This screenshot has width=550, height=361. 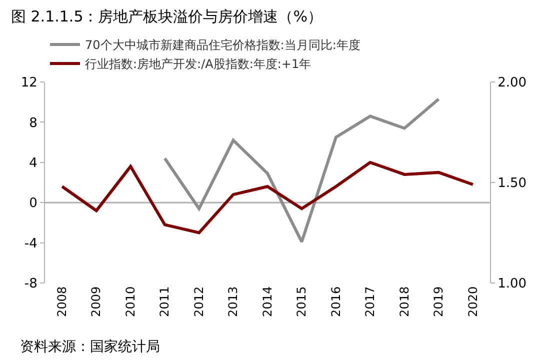 I want to click on x-tick-label: 2016, so click(x=335, y=301).